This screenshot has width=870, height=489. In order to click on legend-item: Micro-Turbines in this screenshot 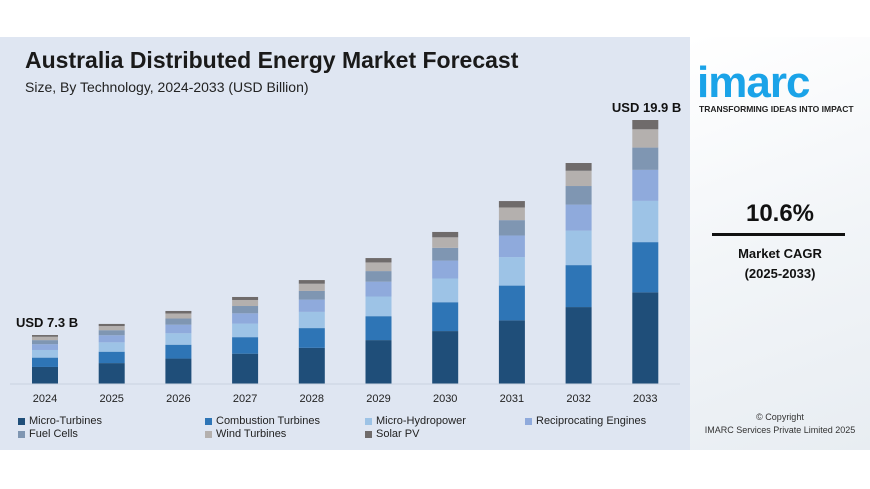, I will do `click(60, 421)`.